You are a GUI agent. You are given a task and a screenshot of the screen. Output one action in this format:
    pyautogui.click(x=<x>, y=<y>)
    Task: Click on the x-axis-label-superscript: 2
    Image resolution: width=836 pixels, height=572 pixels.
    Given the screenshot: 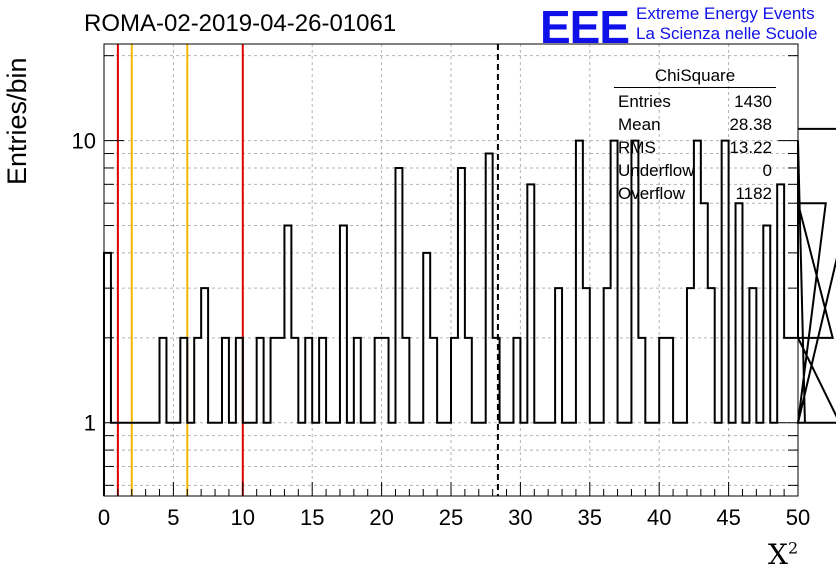 What is the action you would take?
    pyautogui.click(x=793, y=548)
    